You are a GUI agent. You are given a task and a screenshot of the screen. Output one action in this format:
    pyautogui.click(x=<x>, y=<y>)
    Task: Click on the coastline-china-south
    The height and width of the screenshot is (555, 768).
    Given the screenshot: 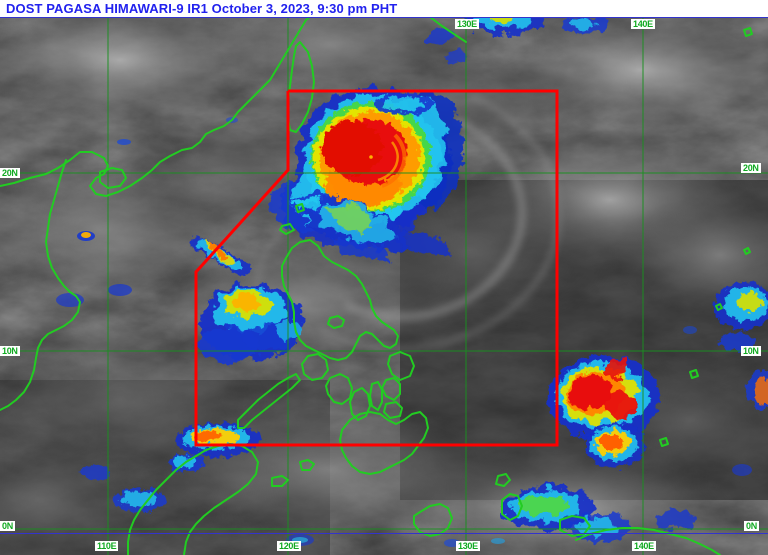 What is the action you would take?
    pyautogui.click(x=155, y=106)
    